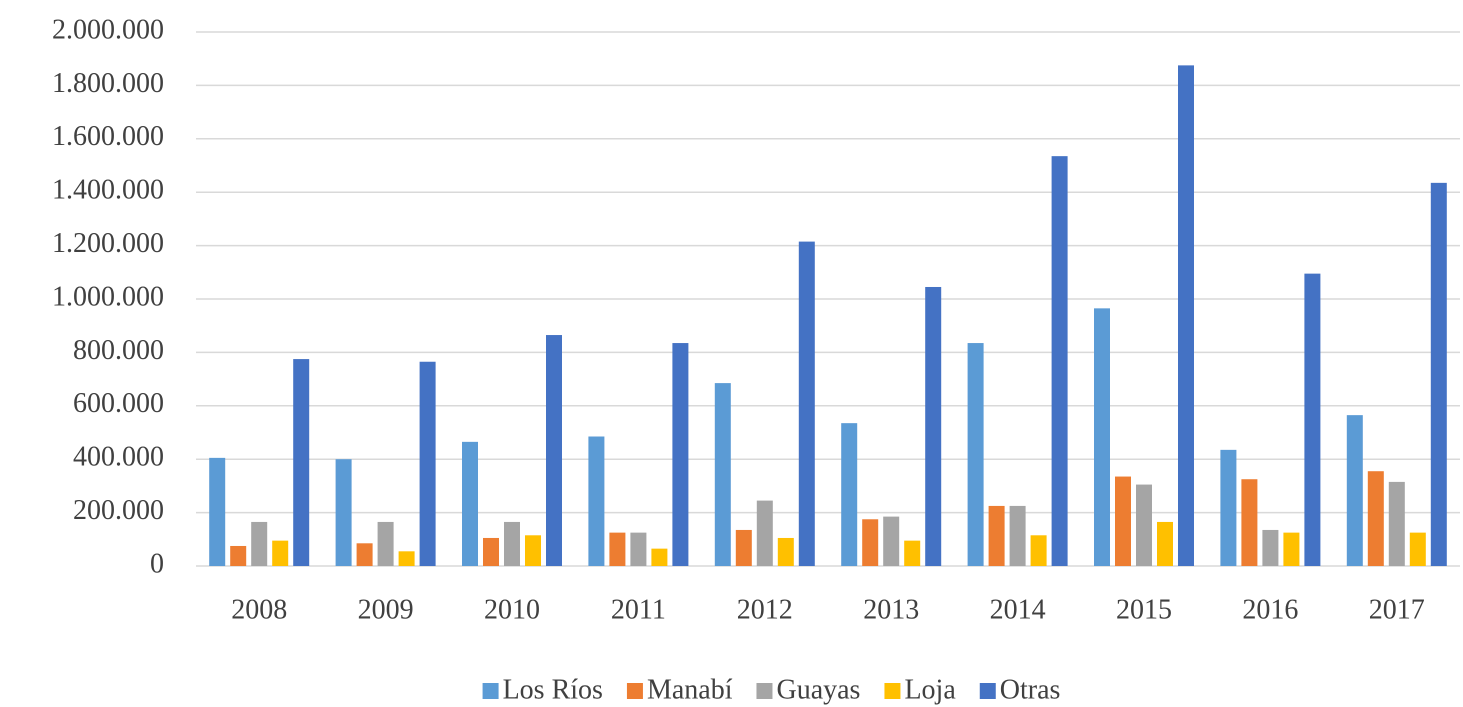 The width and height of the screenshot is (1463, 707). Describe the element at coordinates (108, 190) in the screenshot. I see `y-tick-label: 1.400.000` at that location.